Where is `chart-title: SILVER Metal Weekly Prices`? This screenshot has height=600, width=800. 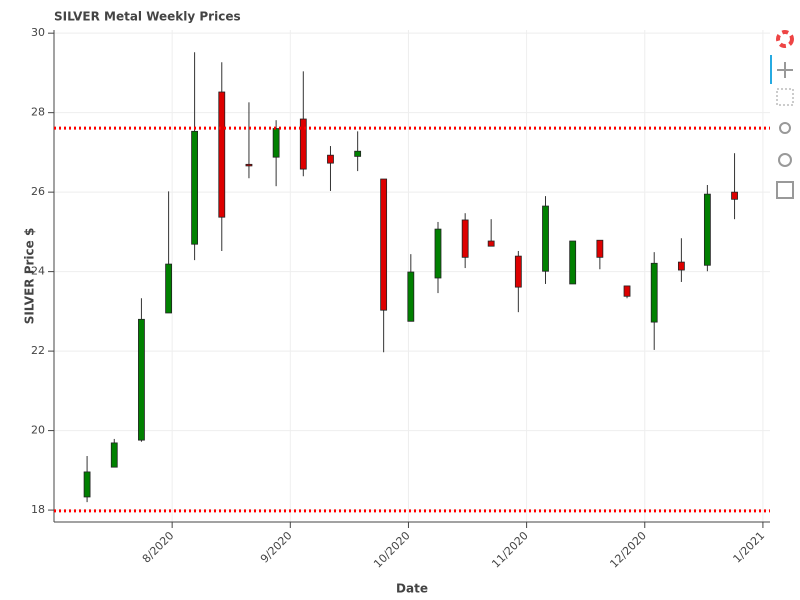
chart-title: SILVER Metal Weekly Prices is located at coordinates (147, 17).